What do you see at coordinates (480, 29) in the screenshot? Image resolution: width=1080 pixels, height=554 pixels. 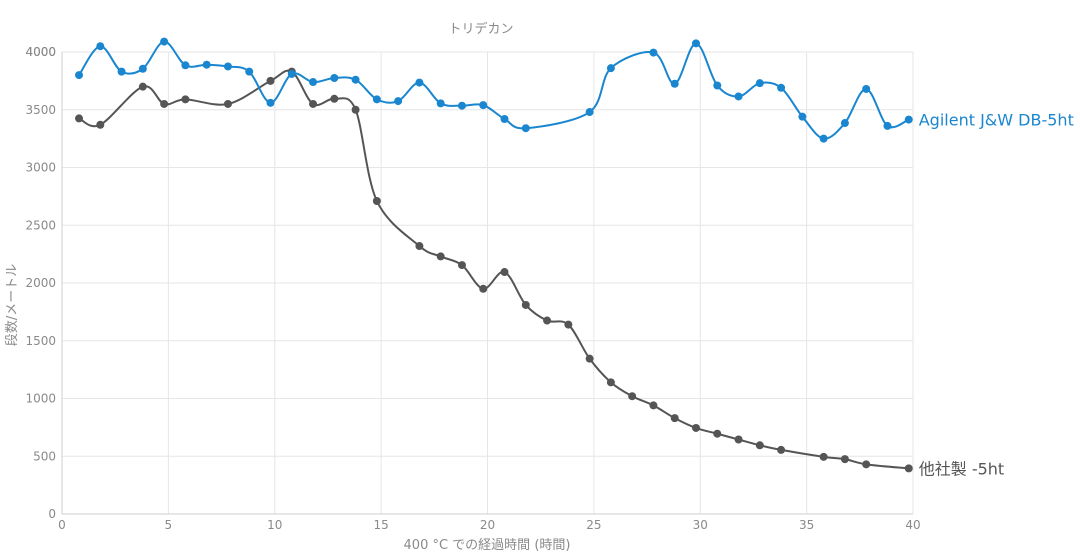 I see `chart-title: トリデカン` at bounding box center [480, 29].